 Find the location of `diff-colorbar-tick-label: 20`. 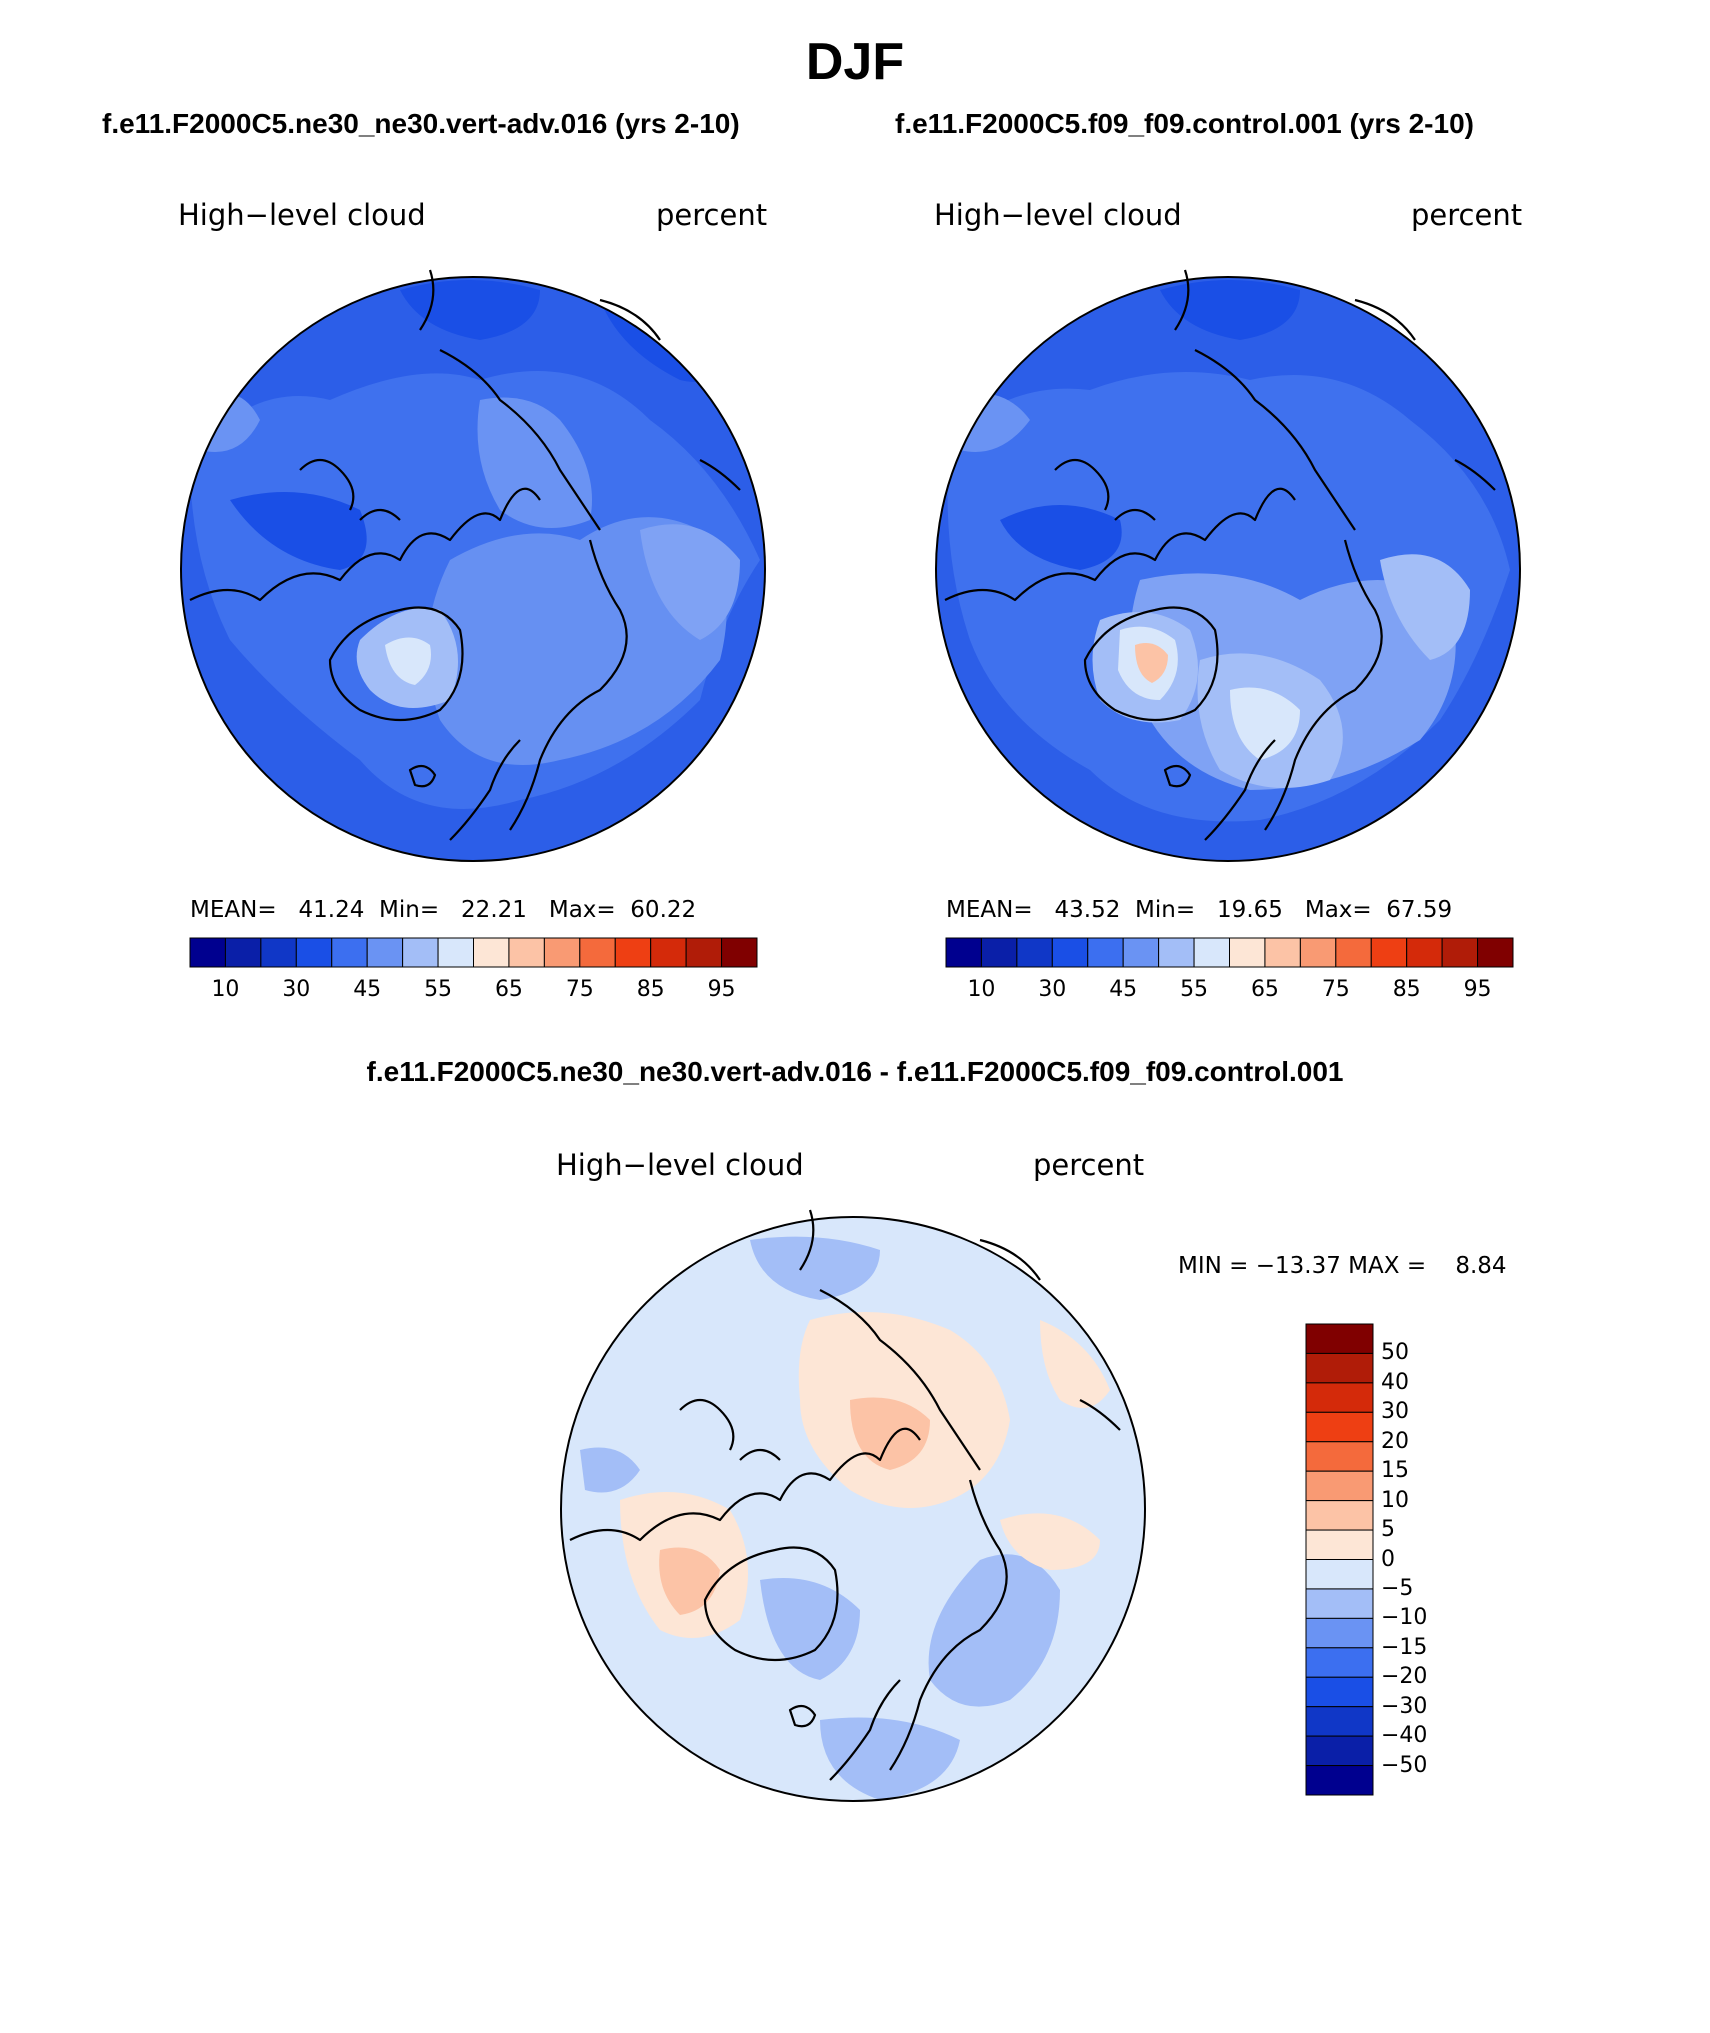

diff-colorbar-tick-label: 20 is located at coordinates (1395, 1441).